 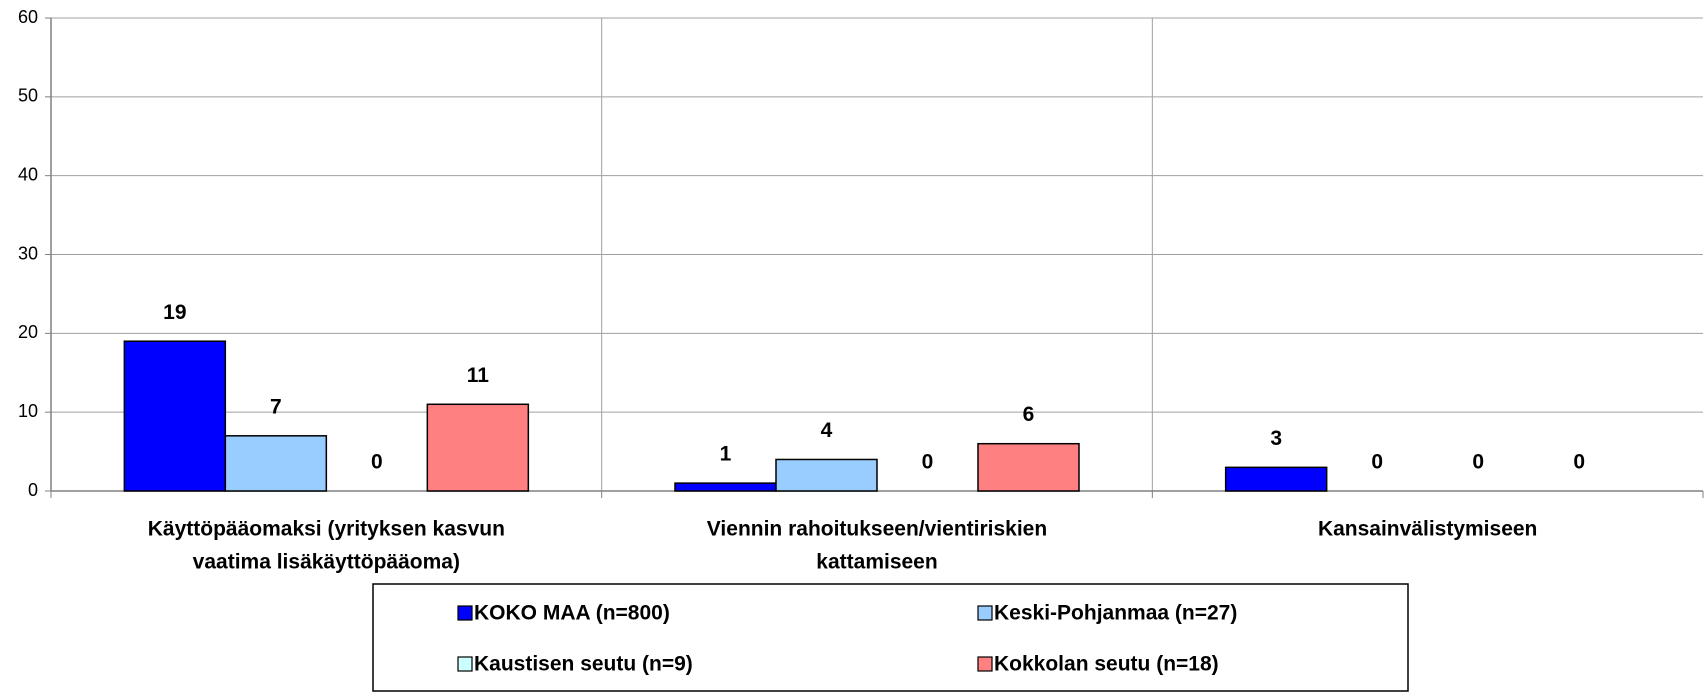 I want to click on value-label: 19, so click(x=174, y=312).